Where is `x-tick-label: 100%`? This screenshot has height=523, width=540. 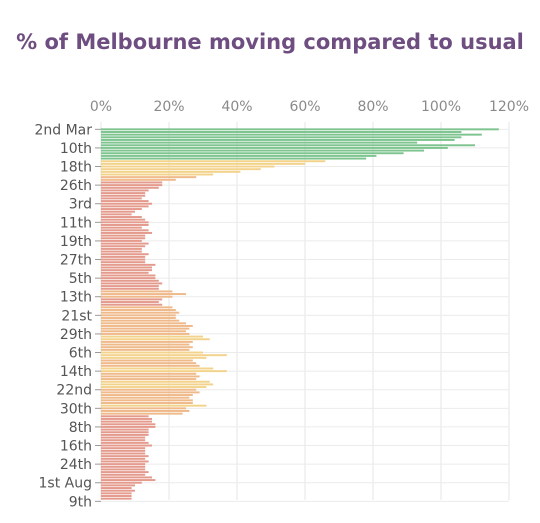
x-tick-label: 100% is located at coordinates (441, 107).